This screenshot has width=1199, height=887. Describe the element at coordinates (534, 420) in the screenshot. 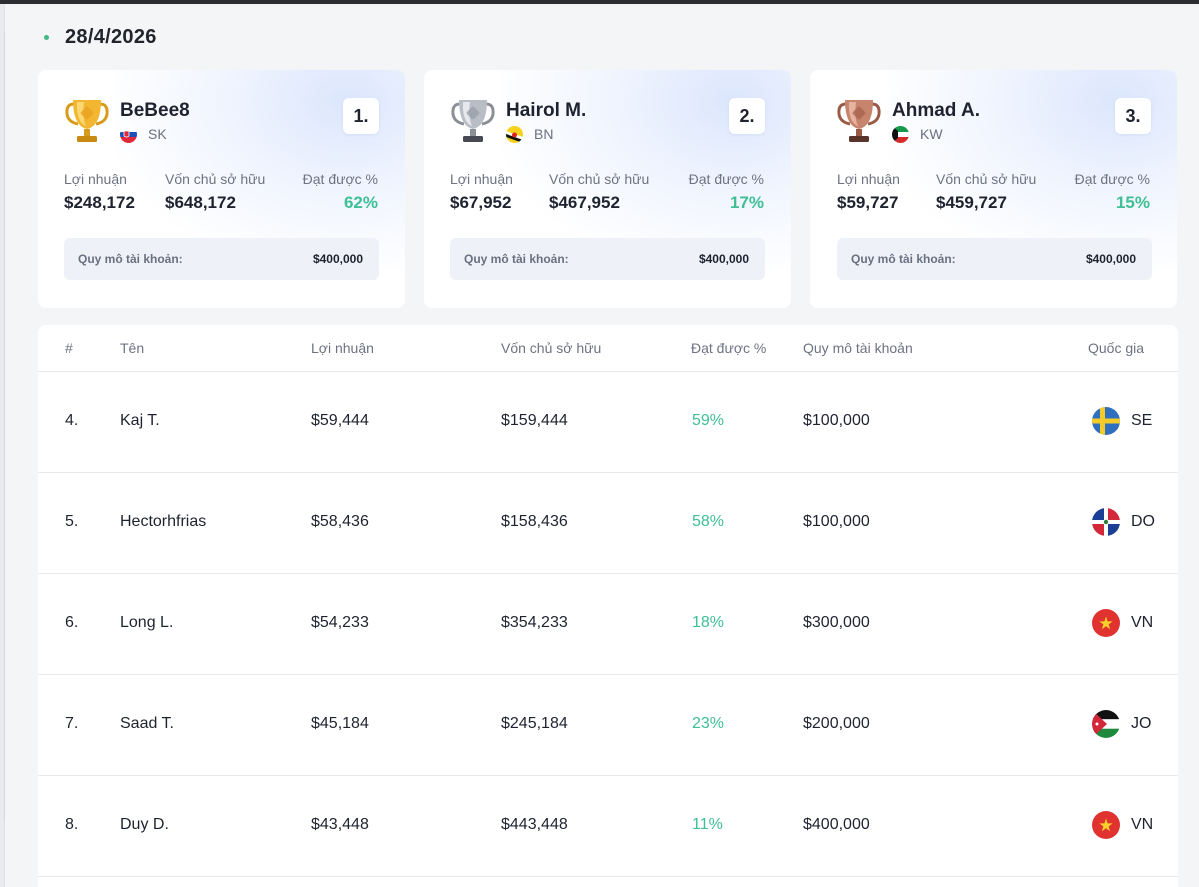

I see `row-equity: $159,444` at that location.